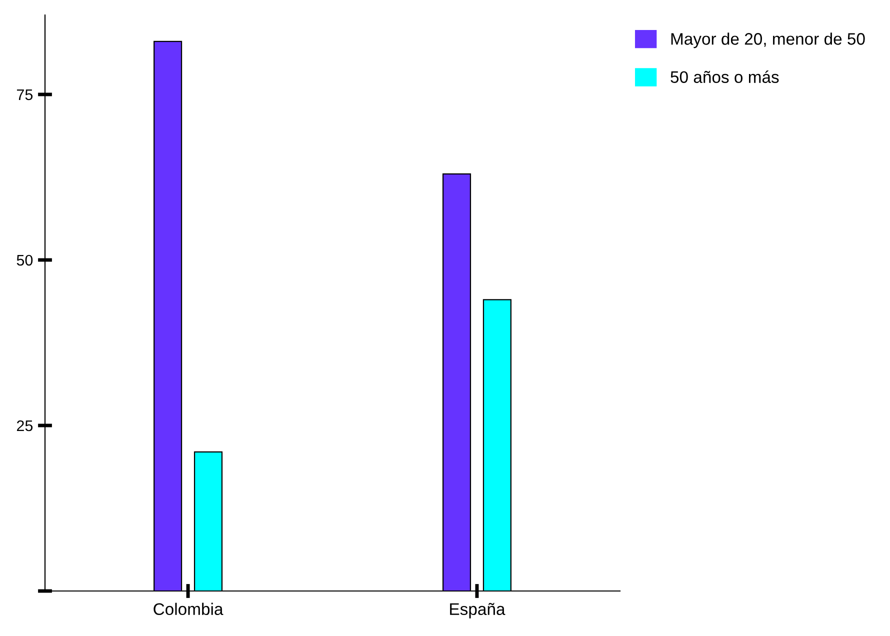  I want to click on x-tick-label: Colombia, so click(189, 609).